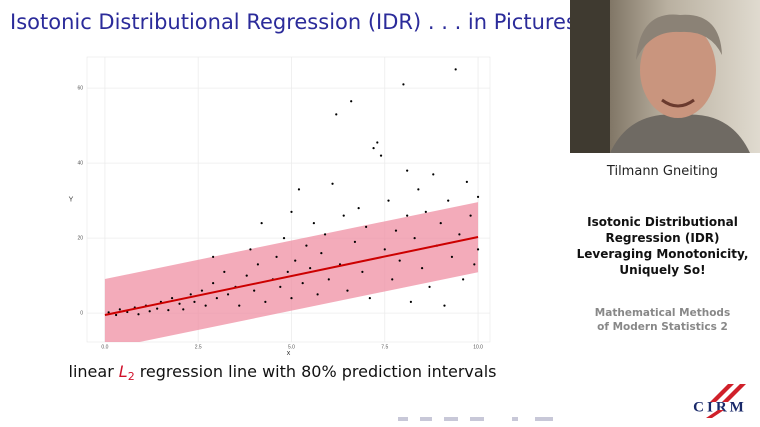  Describe the element at coordinates (662, 222) in the screenshot. I see `talk-title-line: Isotonic Distributional` at that location.